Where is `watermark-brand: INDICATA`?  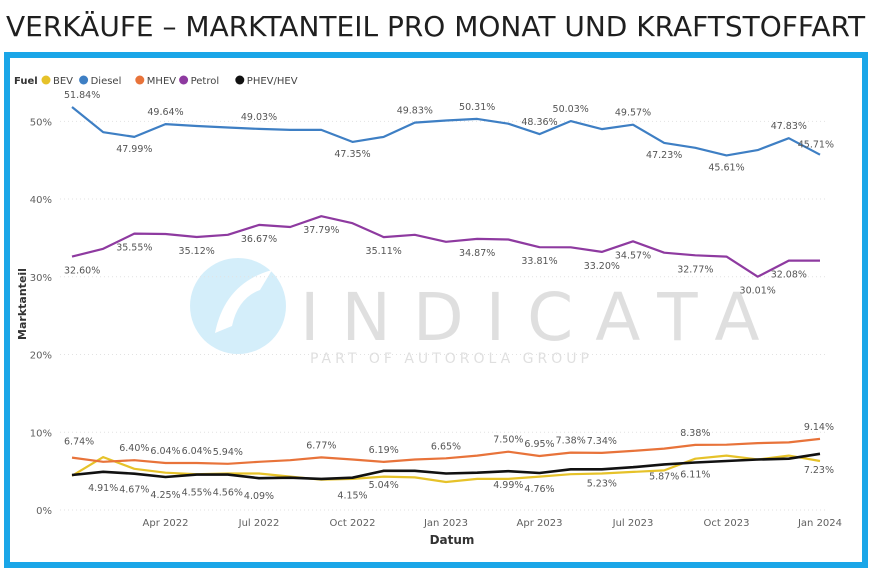
watermark-brand: INDICATA is located at coordinates (541, 317).